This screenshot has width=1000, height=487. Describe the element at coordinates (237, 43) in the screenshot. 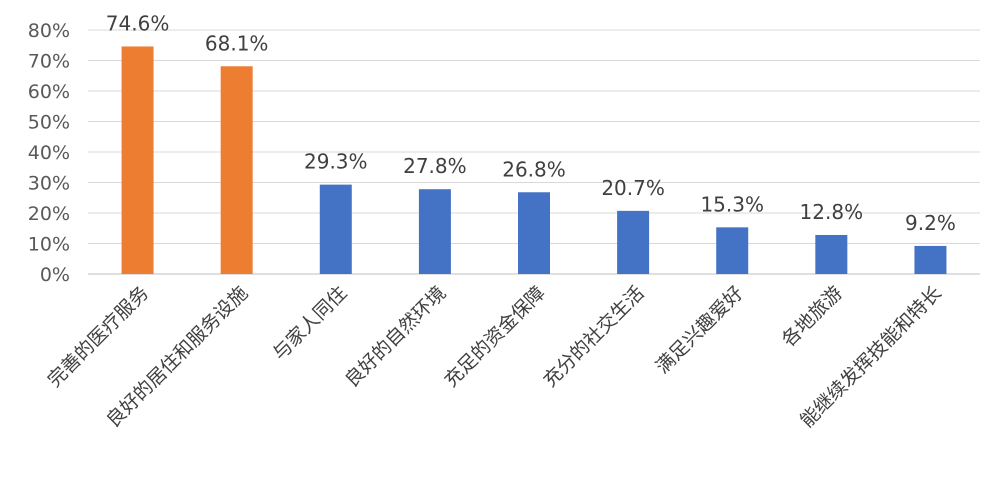

I see `data-label: 68.1%` at that location.